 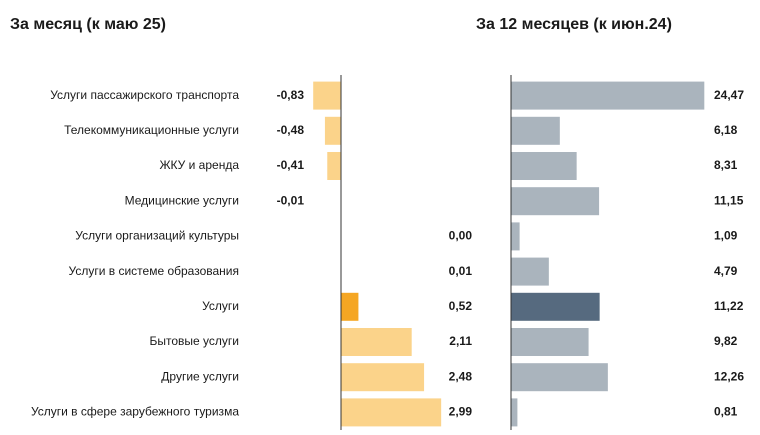 I want to click on value-label-annual: 11,22, so click(x=729, y=306).